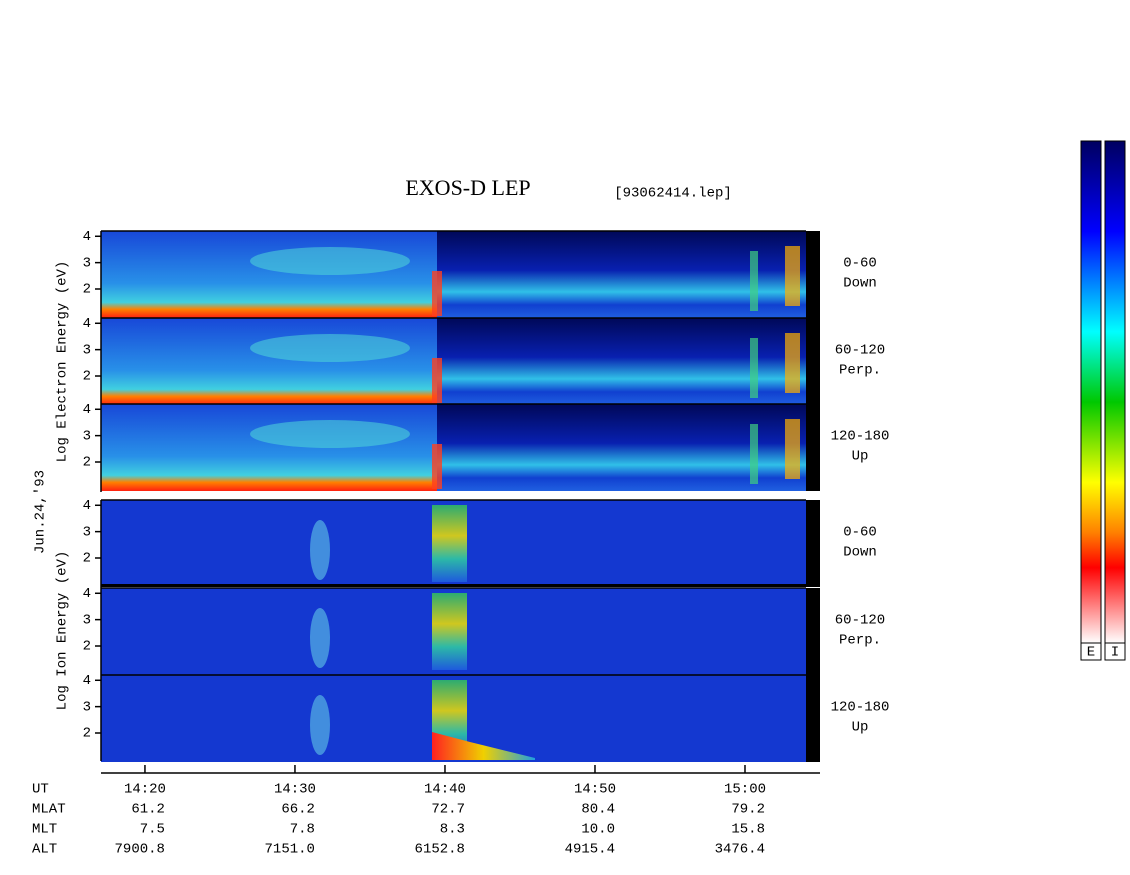  What do you see at coordinates (44, 830) in the screenshot?
I see `ephemeris-label: MLT` at bounding box center [44, 830].